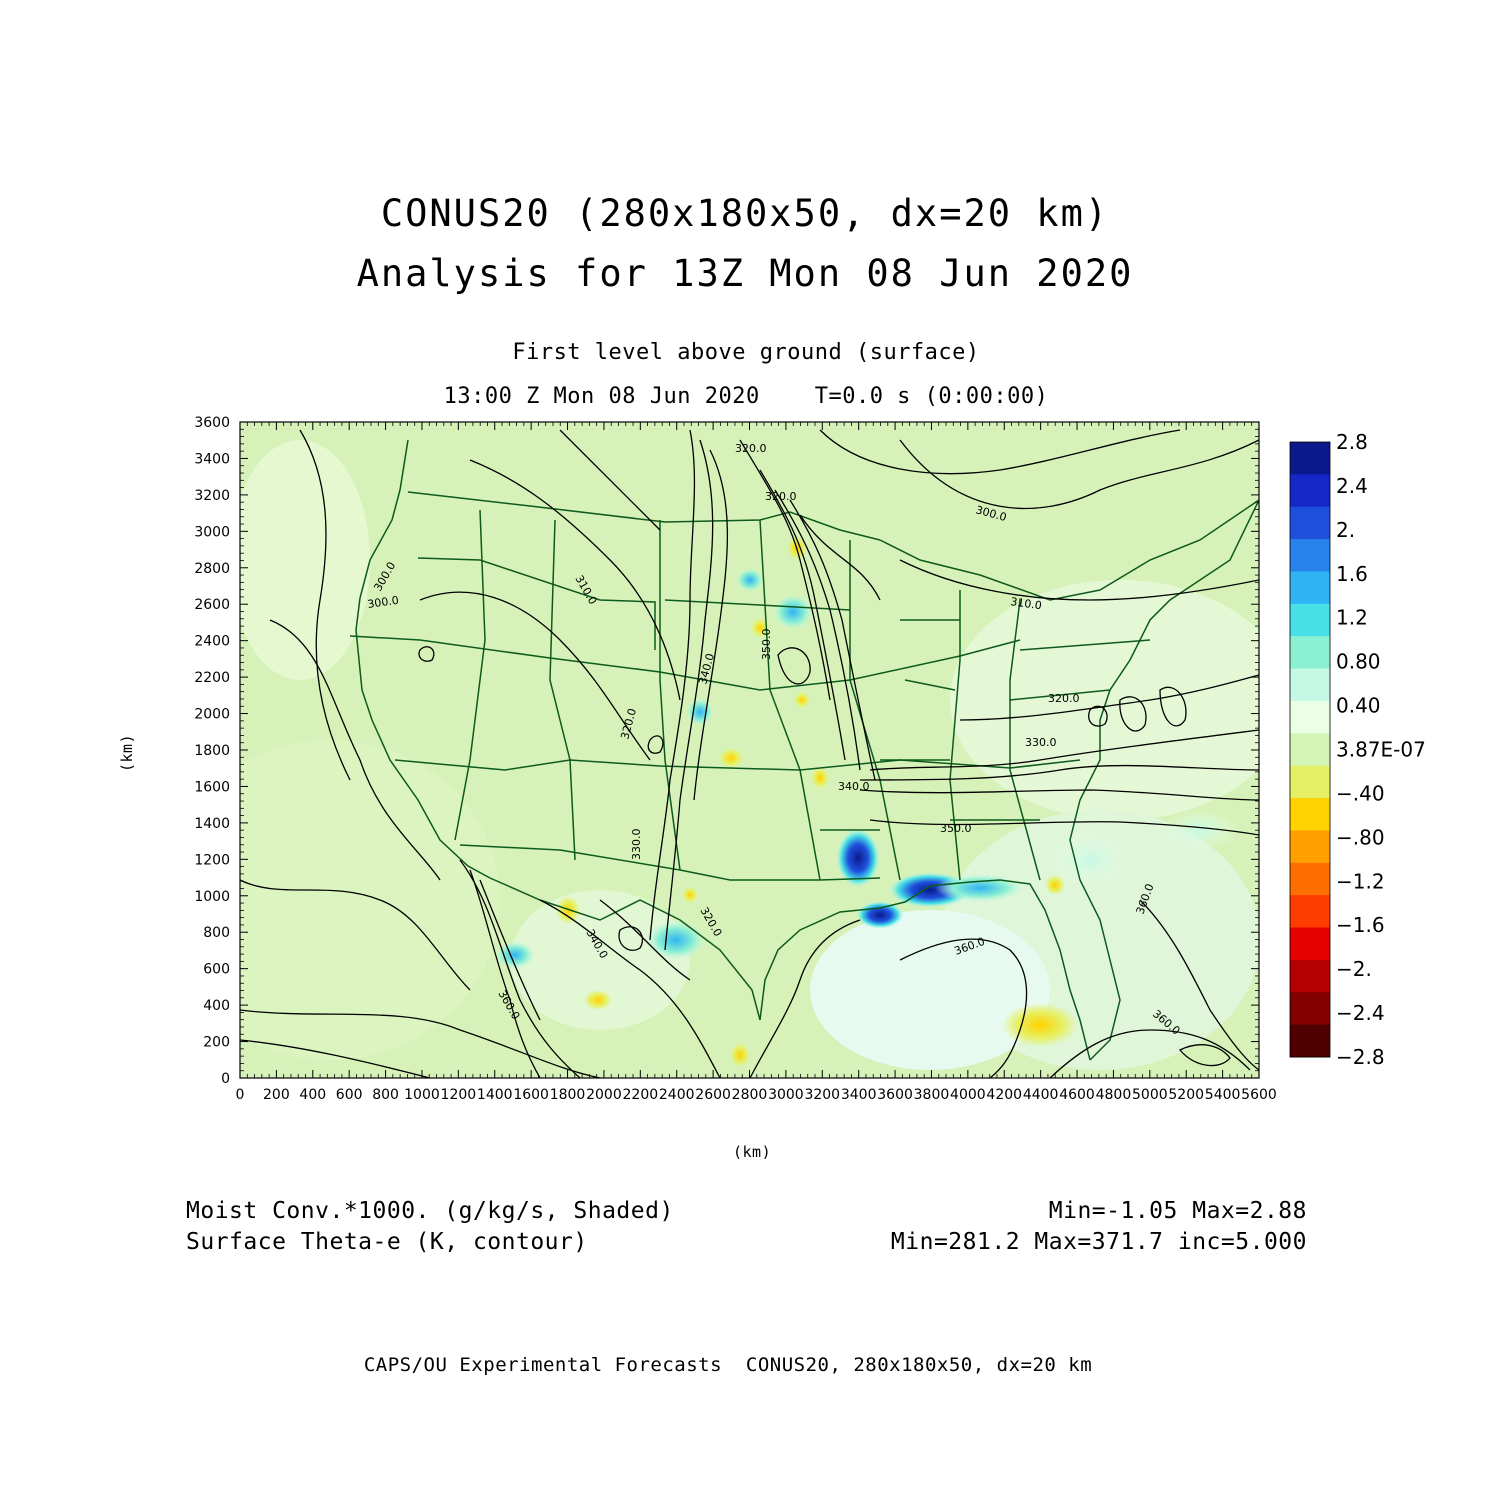 The image size is (1500, 1500). Describe the element at coordinates (1360, 1057) in the screenshot. I see `colorbar-label: −2.8` at that location.